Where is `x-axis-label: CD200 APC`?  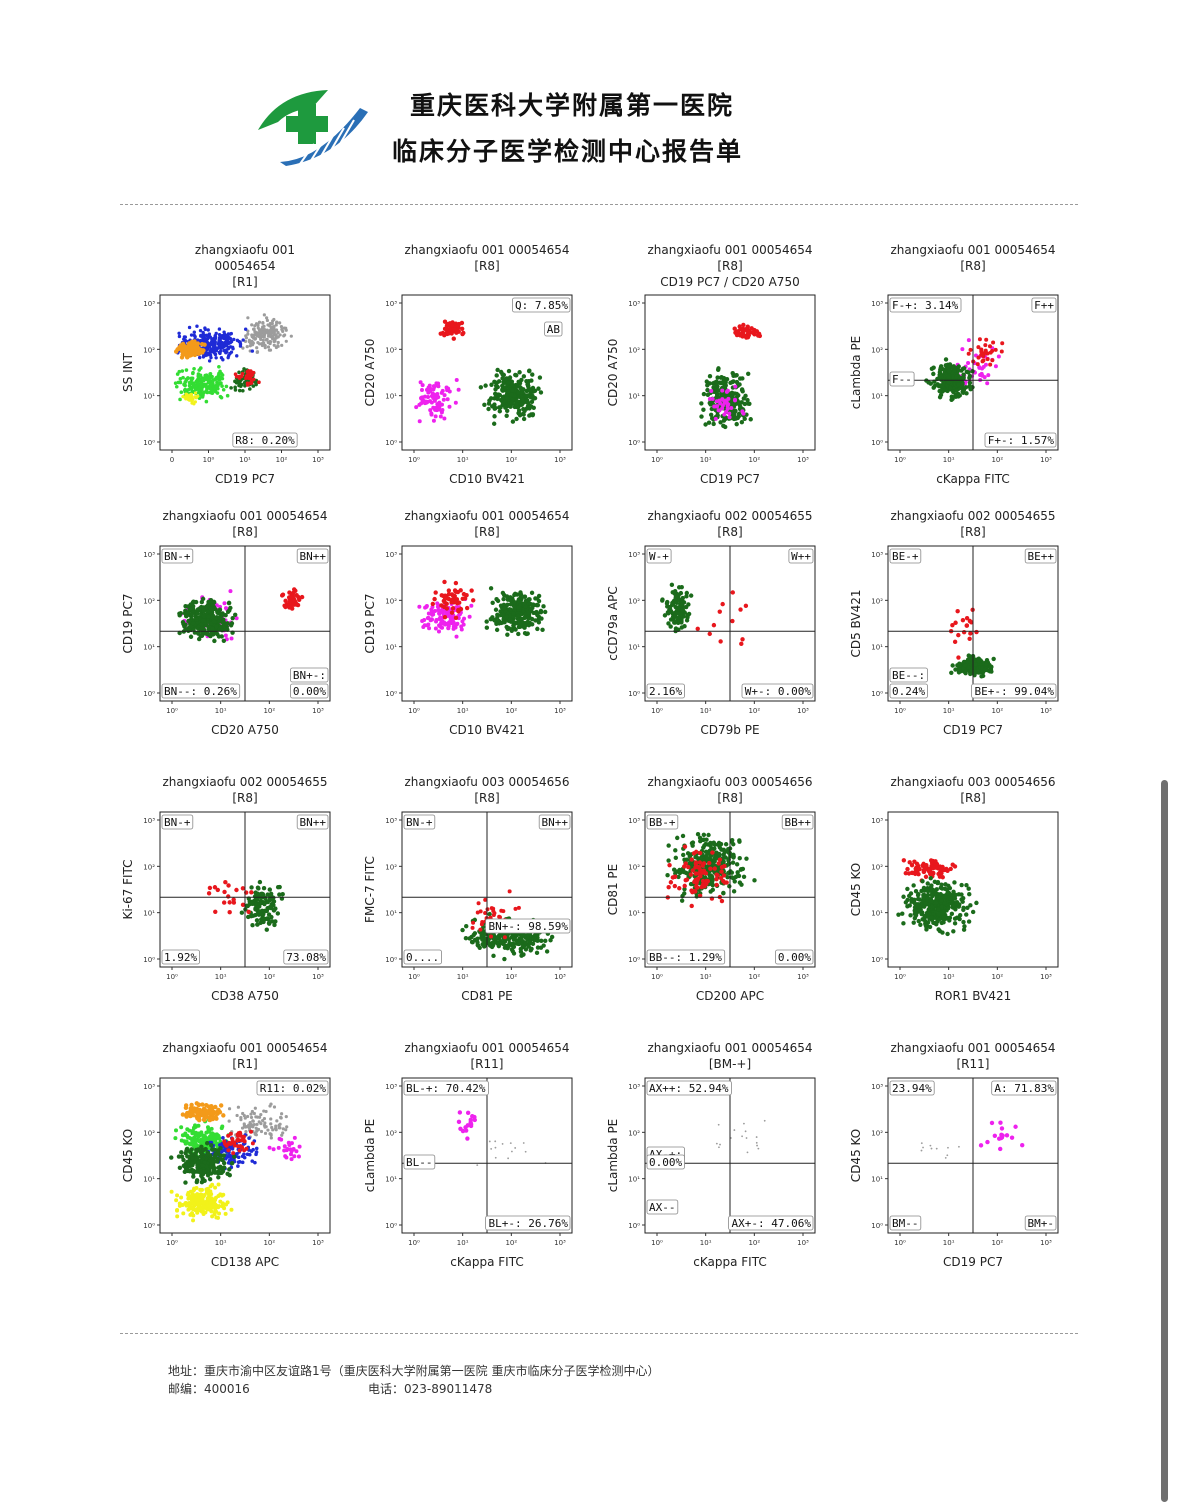 x-axis-label: CD200 APC is located at coordinates (730, 996).